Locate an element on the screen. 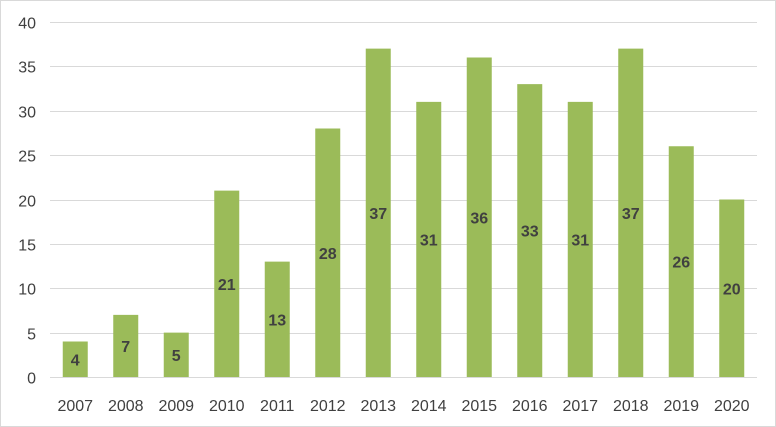  y-axis-tick-labels: 0 5 10 15 20 25 30 35 40 is located at coordinates (27, 202).